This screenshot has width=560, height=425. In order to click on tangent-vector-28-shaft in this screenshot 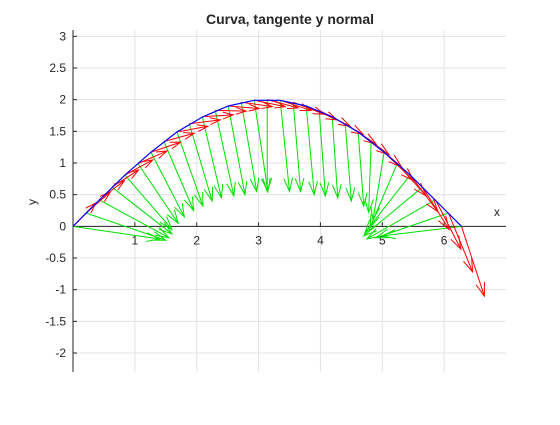, I will do `click(448, 224)`.